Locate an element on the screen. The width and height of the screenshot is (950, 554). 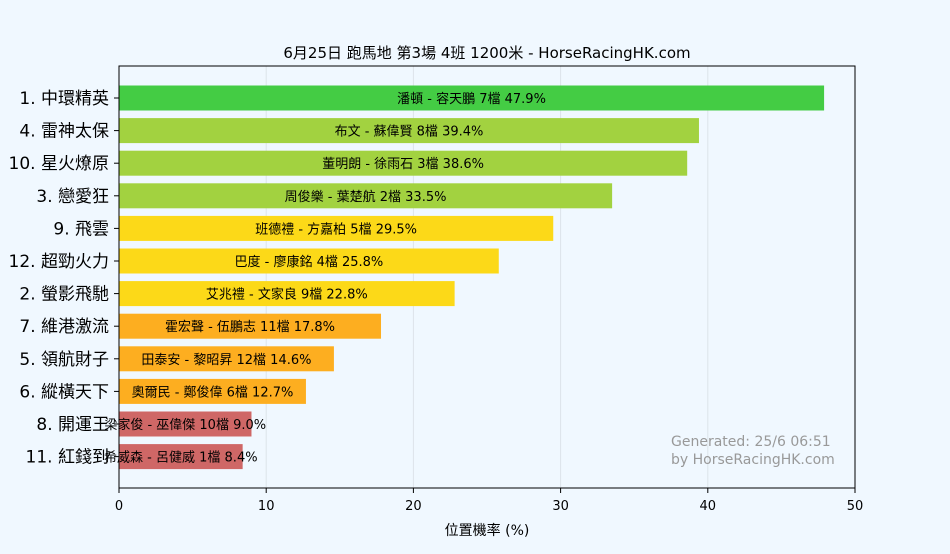
y-tick-label: 6. 縱橫天下 is located at coordinates (64, 392).